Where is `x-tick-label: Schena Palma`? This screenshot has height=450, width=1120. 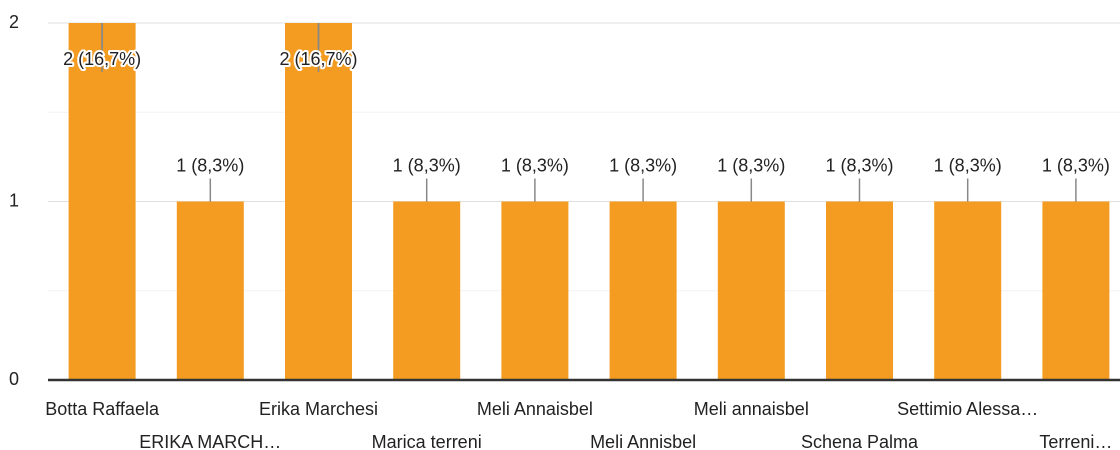
x-tick-label: Schena Palma is located at coordinates (860, 441).